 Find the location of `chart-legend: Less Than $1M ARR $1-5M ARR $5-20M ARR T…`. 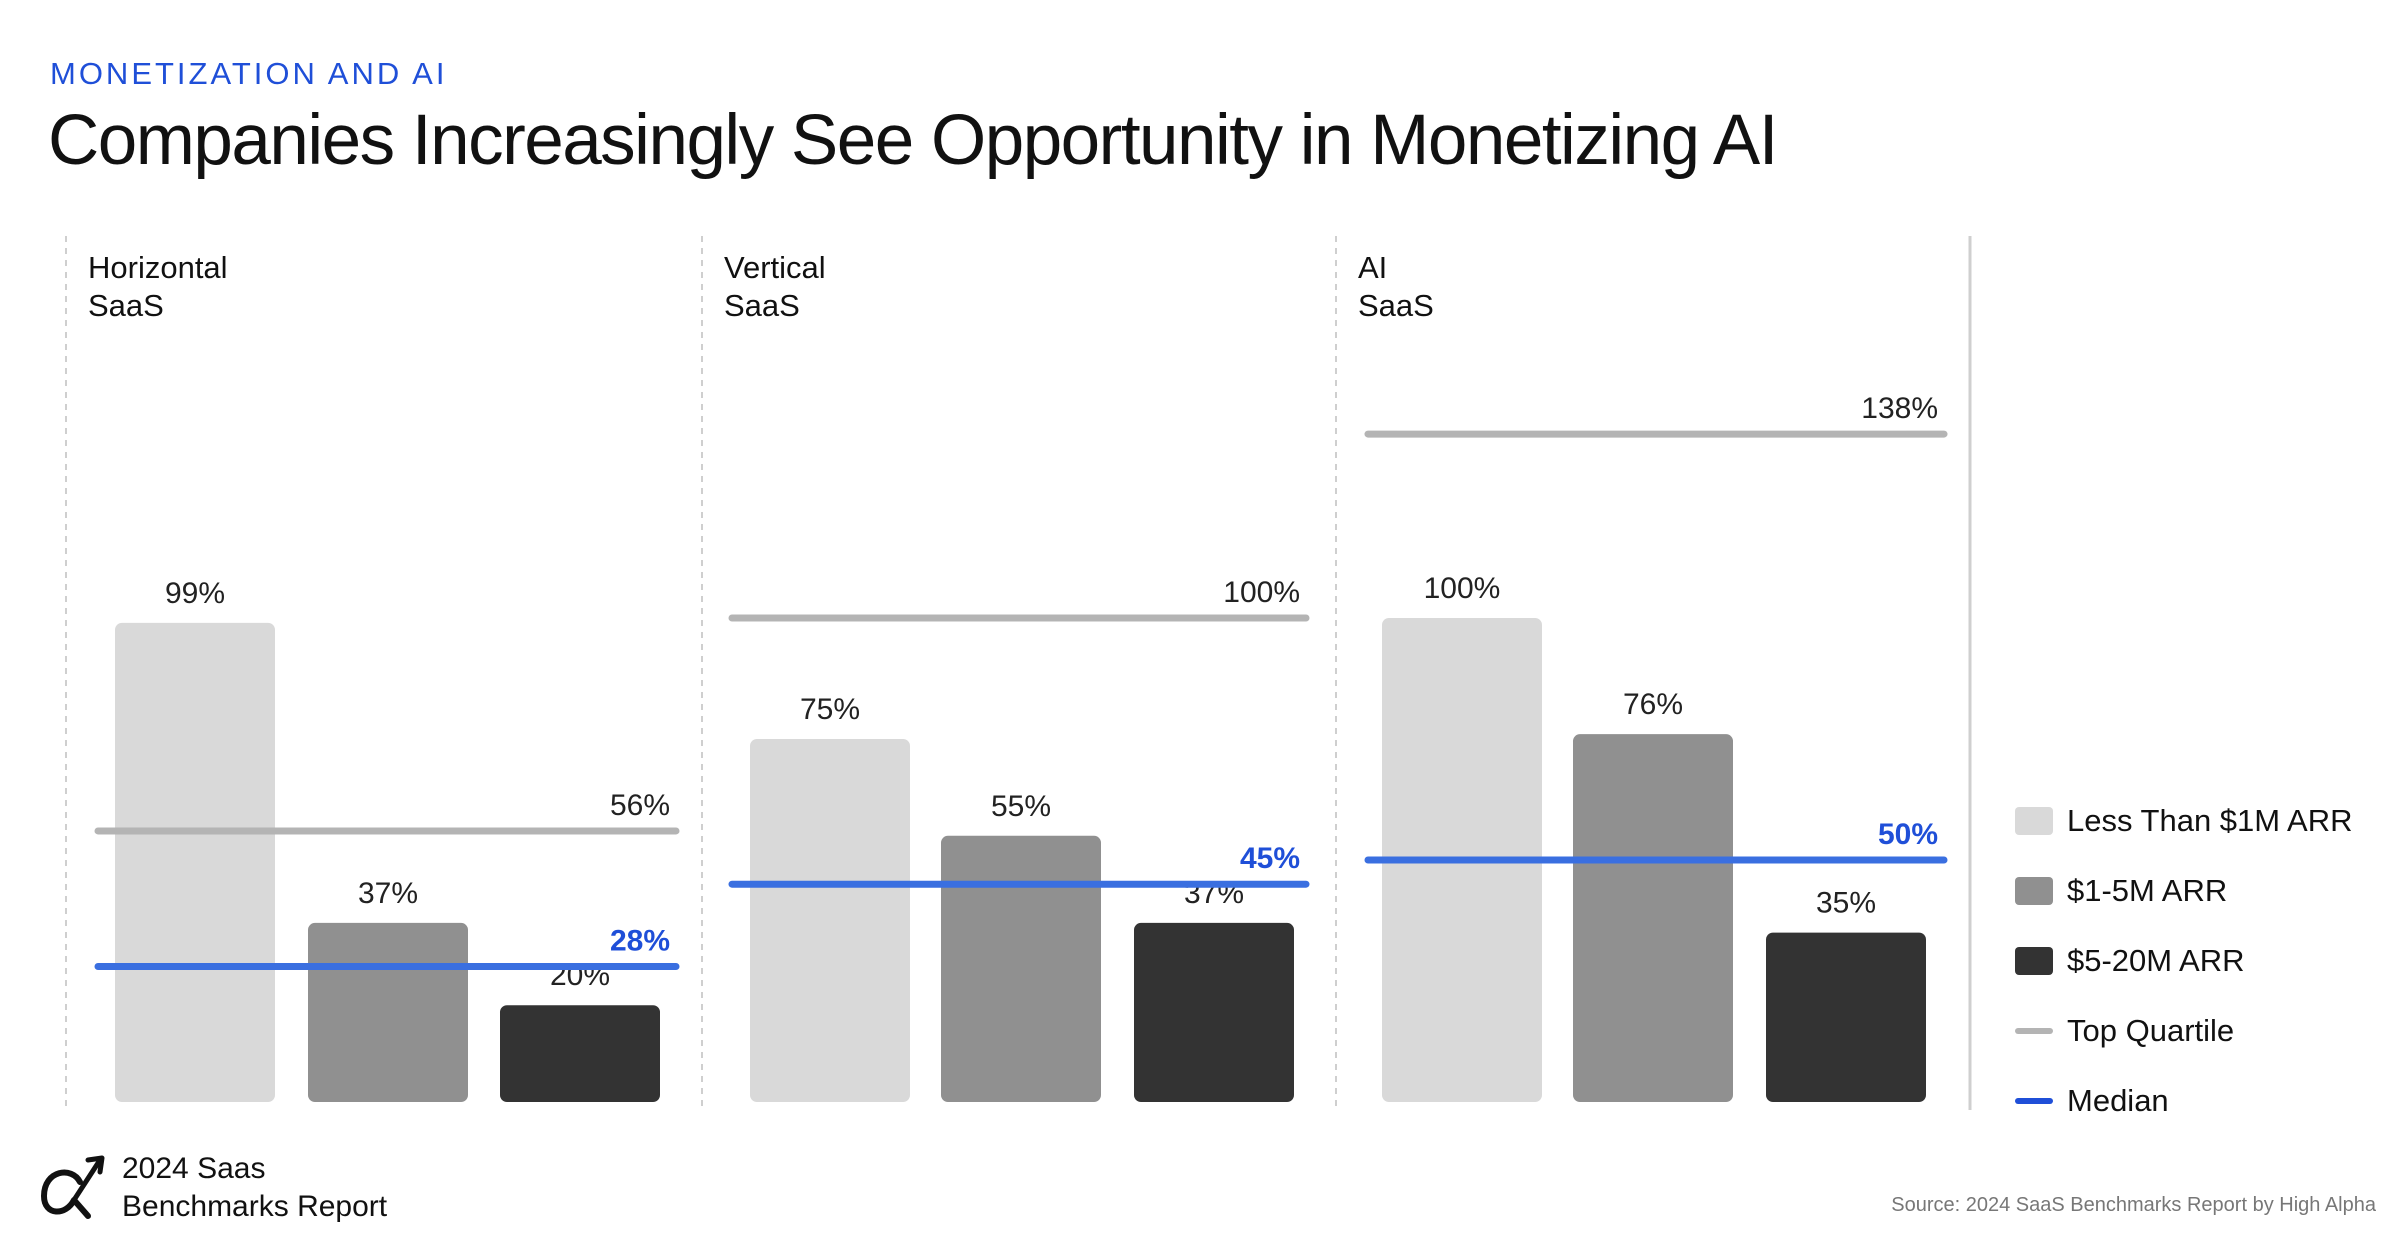

chart-legend: Less Than $1M ARR $1-5M ARR $5-20M ARR T… is located at coordinates (2183, 961).